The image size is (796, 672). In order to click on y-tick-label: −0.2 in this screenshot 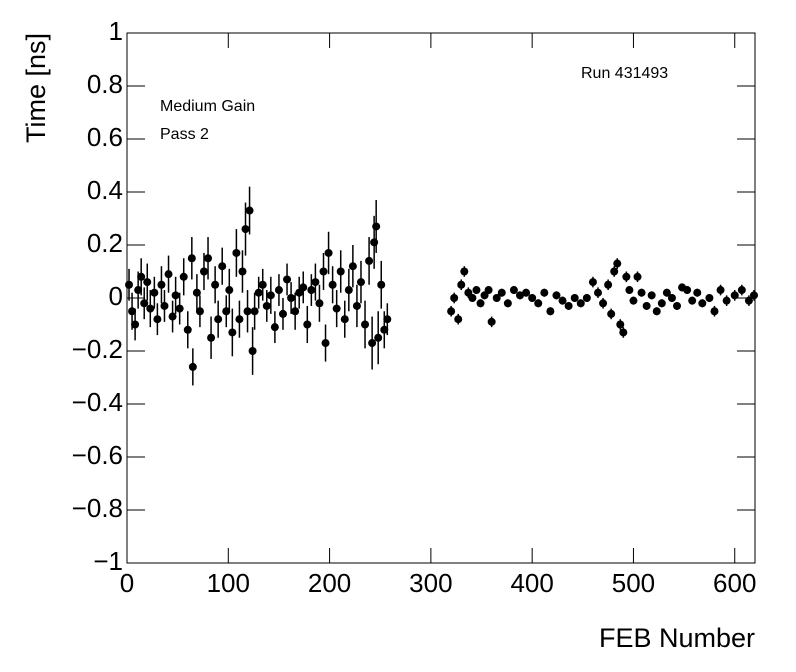, I will do `click(97, 349)`.